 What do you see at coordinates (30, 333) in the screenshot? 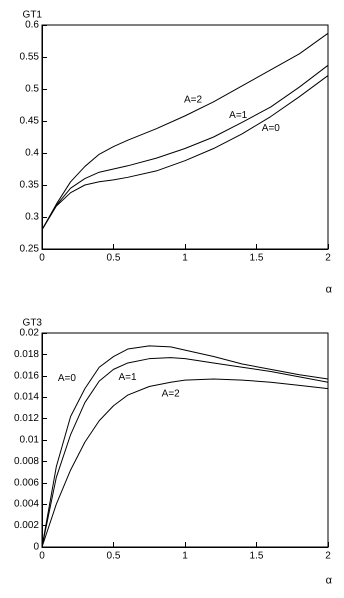
I see `y-tick-label: 0.02` at bounding box center [30, 333].